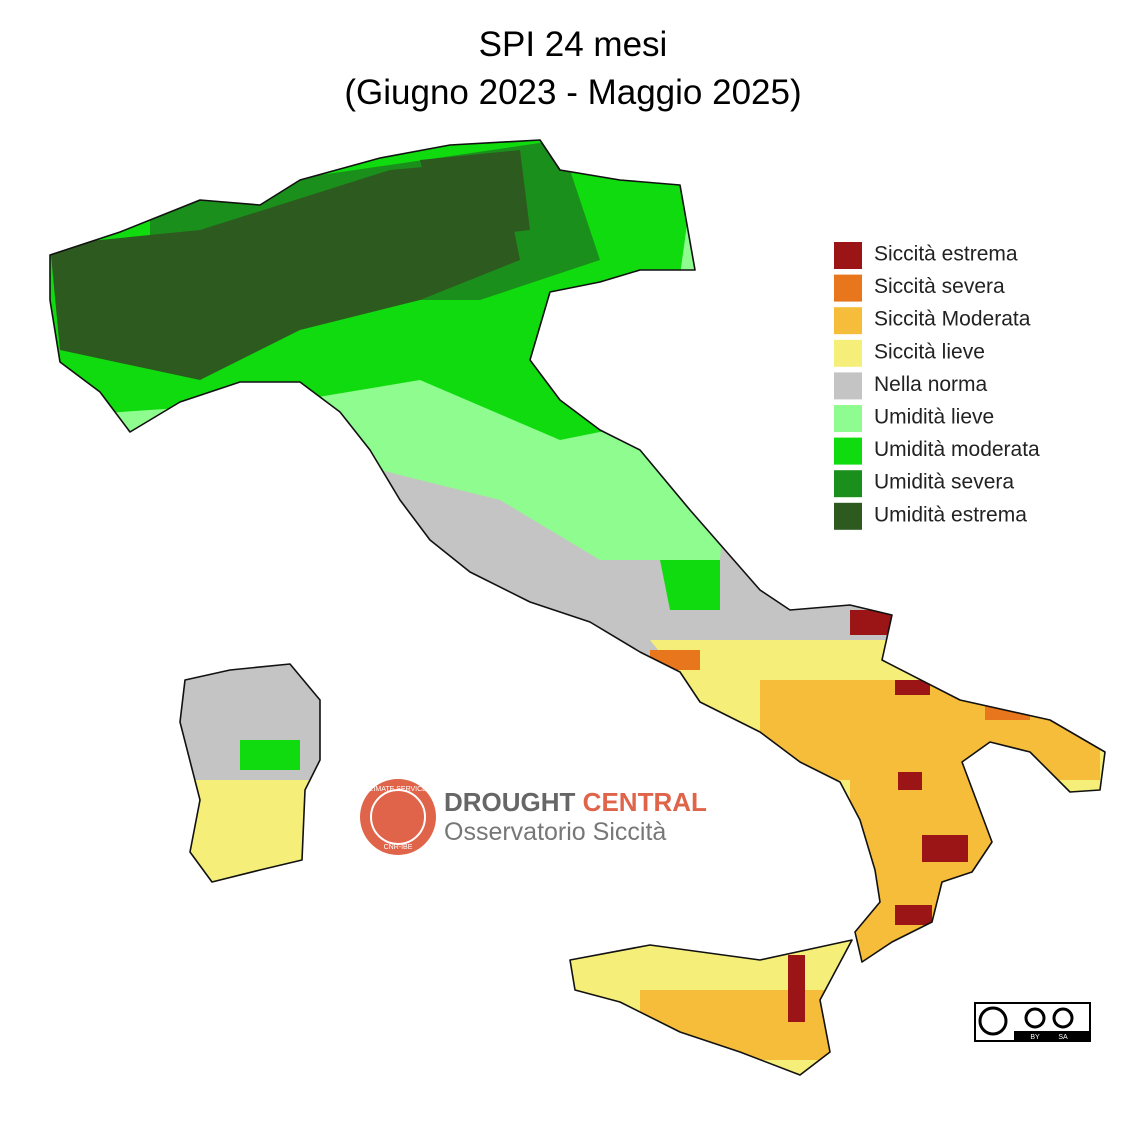 This screenshot has height=1148, width=1147. I want to click on badge-by, so click(1035, 1018).